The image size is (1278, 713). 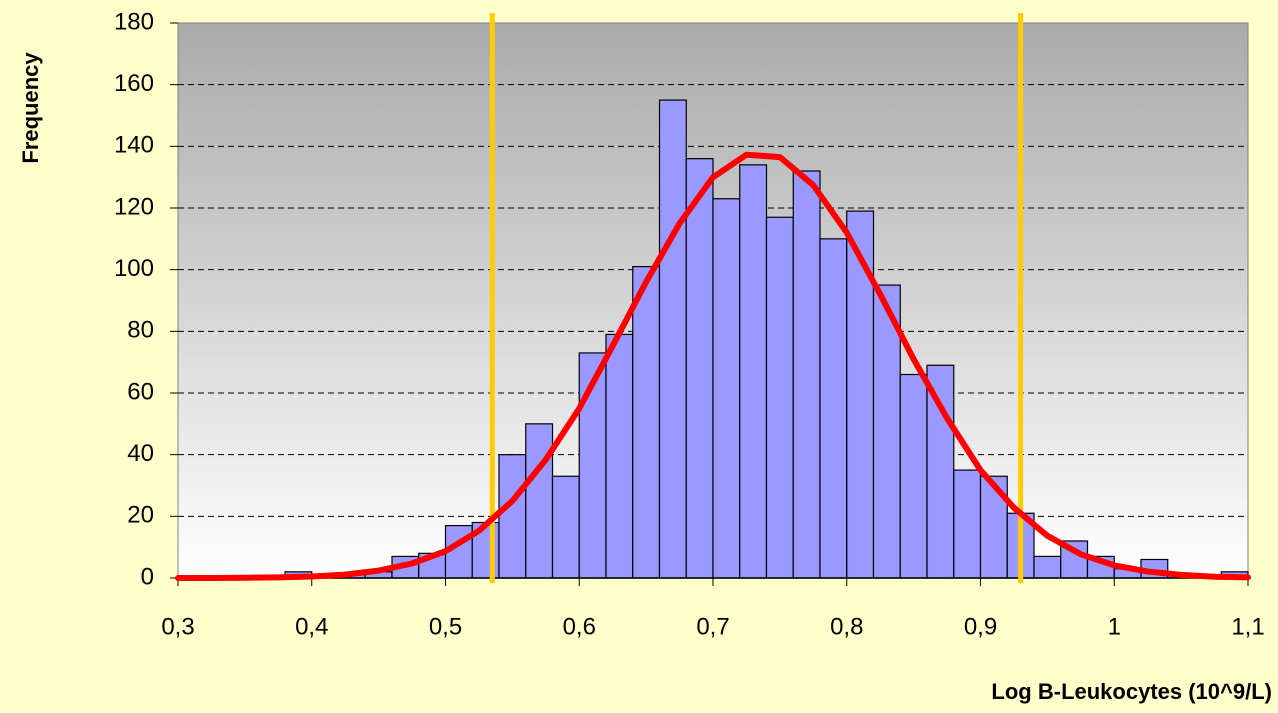 What do you see at coordinates (30, 108) in the screenshot?
I see `y-axis-title: Frequency` at bounding box center [30, 108].